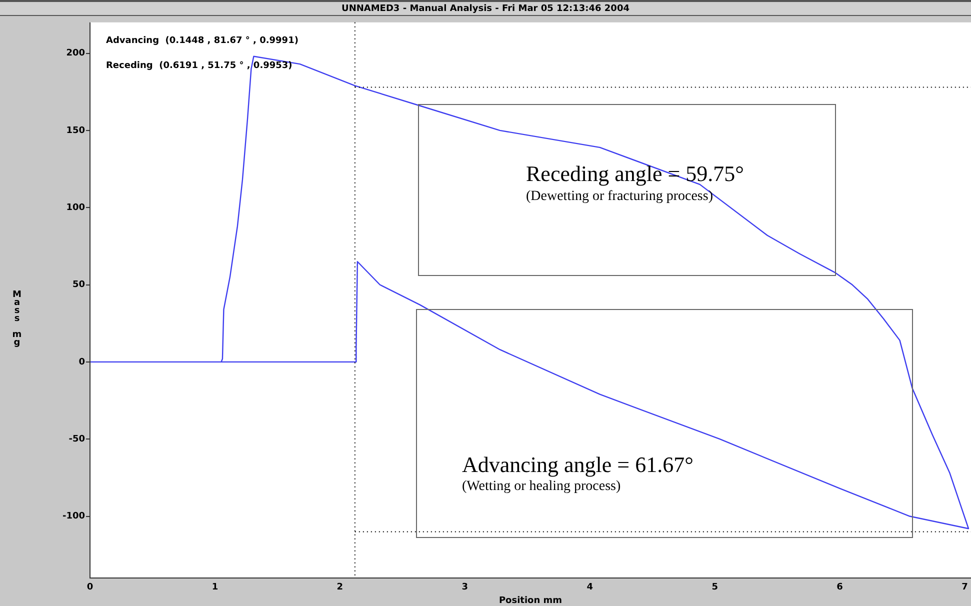  What do you see at coordinates (76, 439) in the screenshot?
I see `y-tick-label: -50` at bounding box center [76, 439].